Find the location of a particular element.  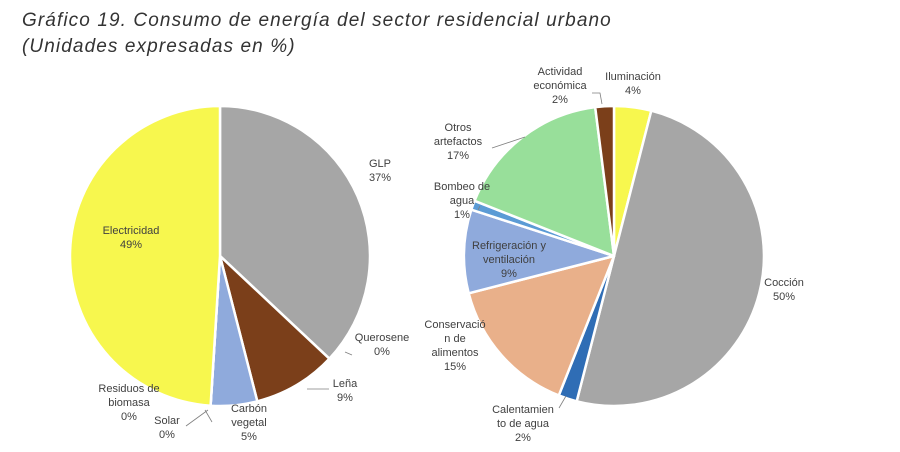

data-label-line: Leña is located at coordinates (345, 384).